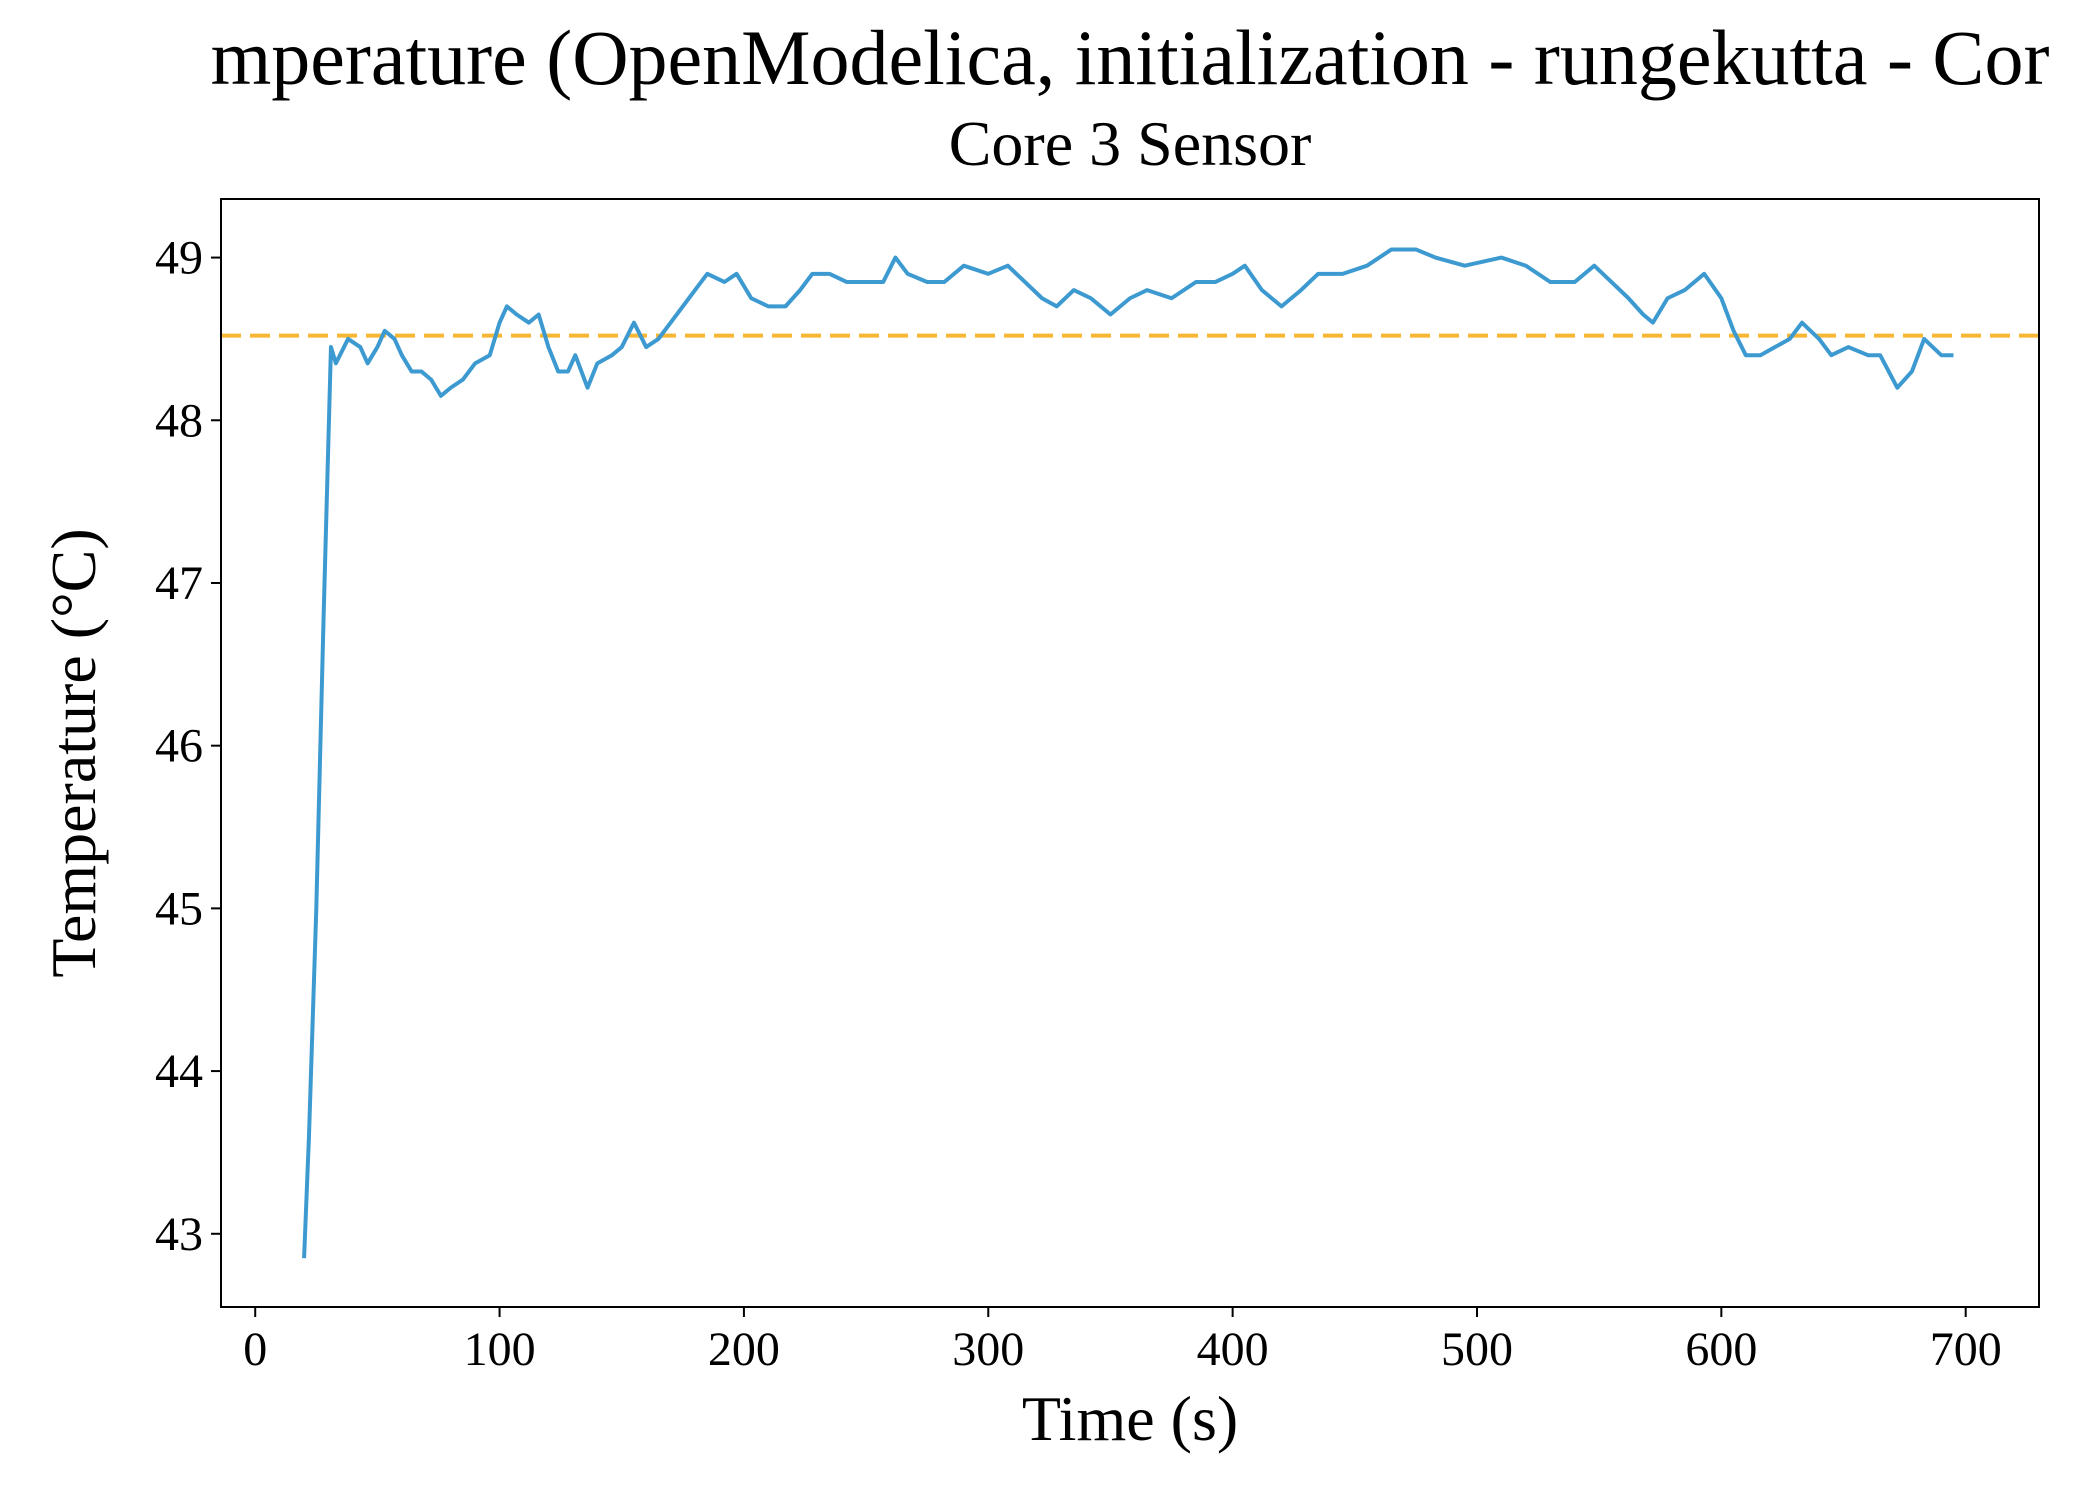 This screenshot has width=2100, height=1500. What do you see at coordinates (500, 1349) in the screenshot?
I see `x-tick-label: 100` at bounding box center [500, 1349].